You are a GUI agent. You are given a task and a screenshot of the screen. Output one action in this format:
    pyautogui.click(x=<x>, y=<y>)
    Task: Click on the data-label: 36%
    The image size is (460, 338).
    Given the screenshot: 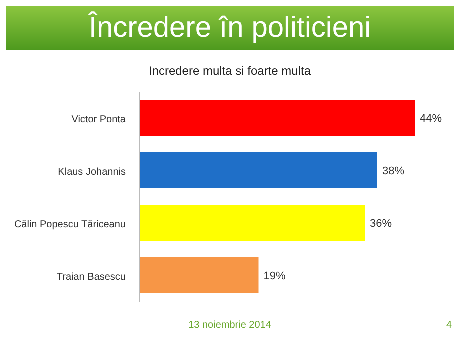 What is the action you would take?
    pyautogui.click(x=381, y=224)
    